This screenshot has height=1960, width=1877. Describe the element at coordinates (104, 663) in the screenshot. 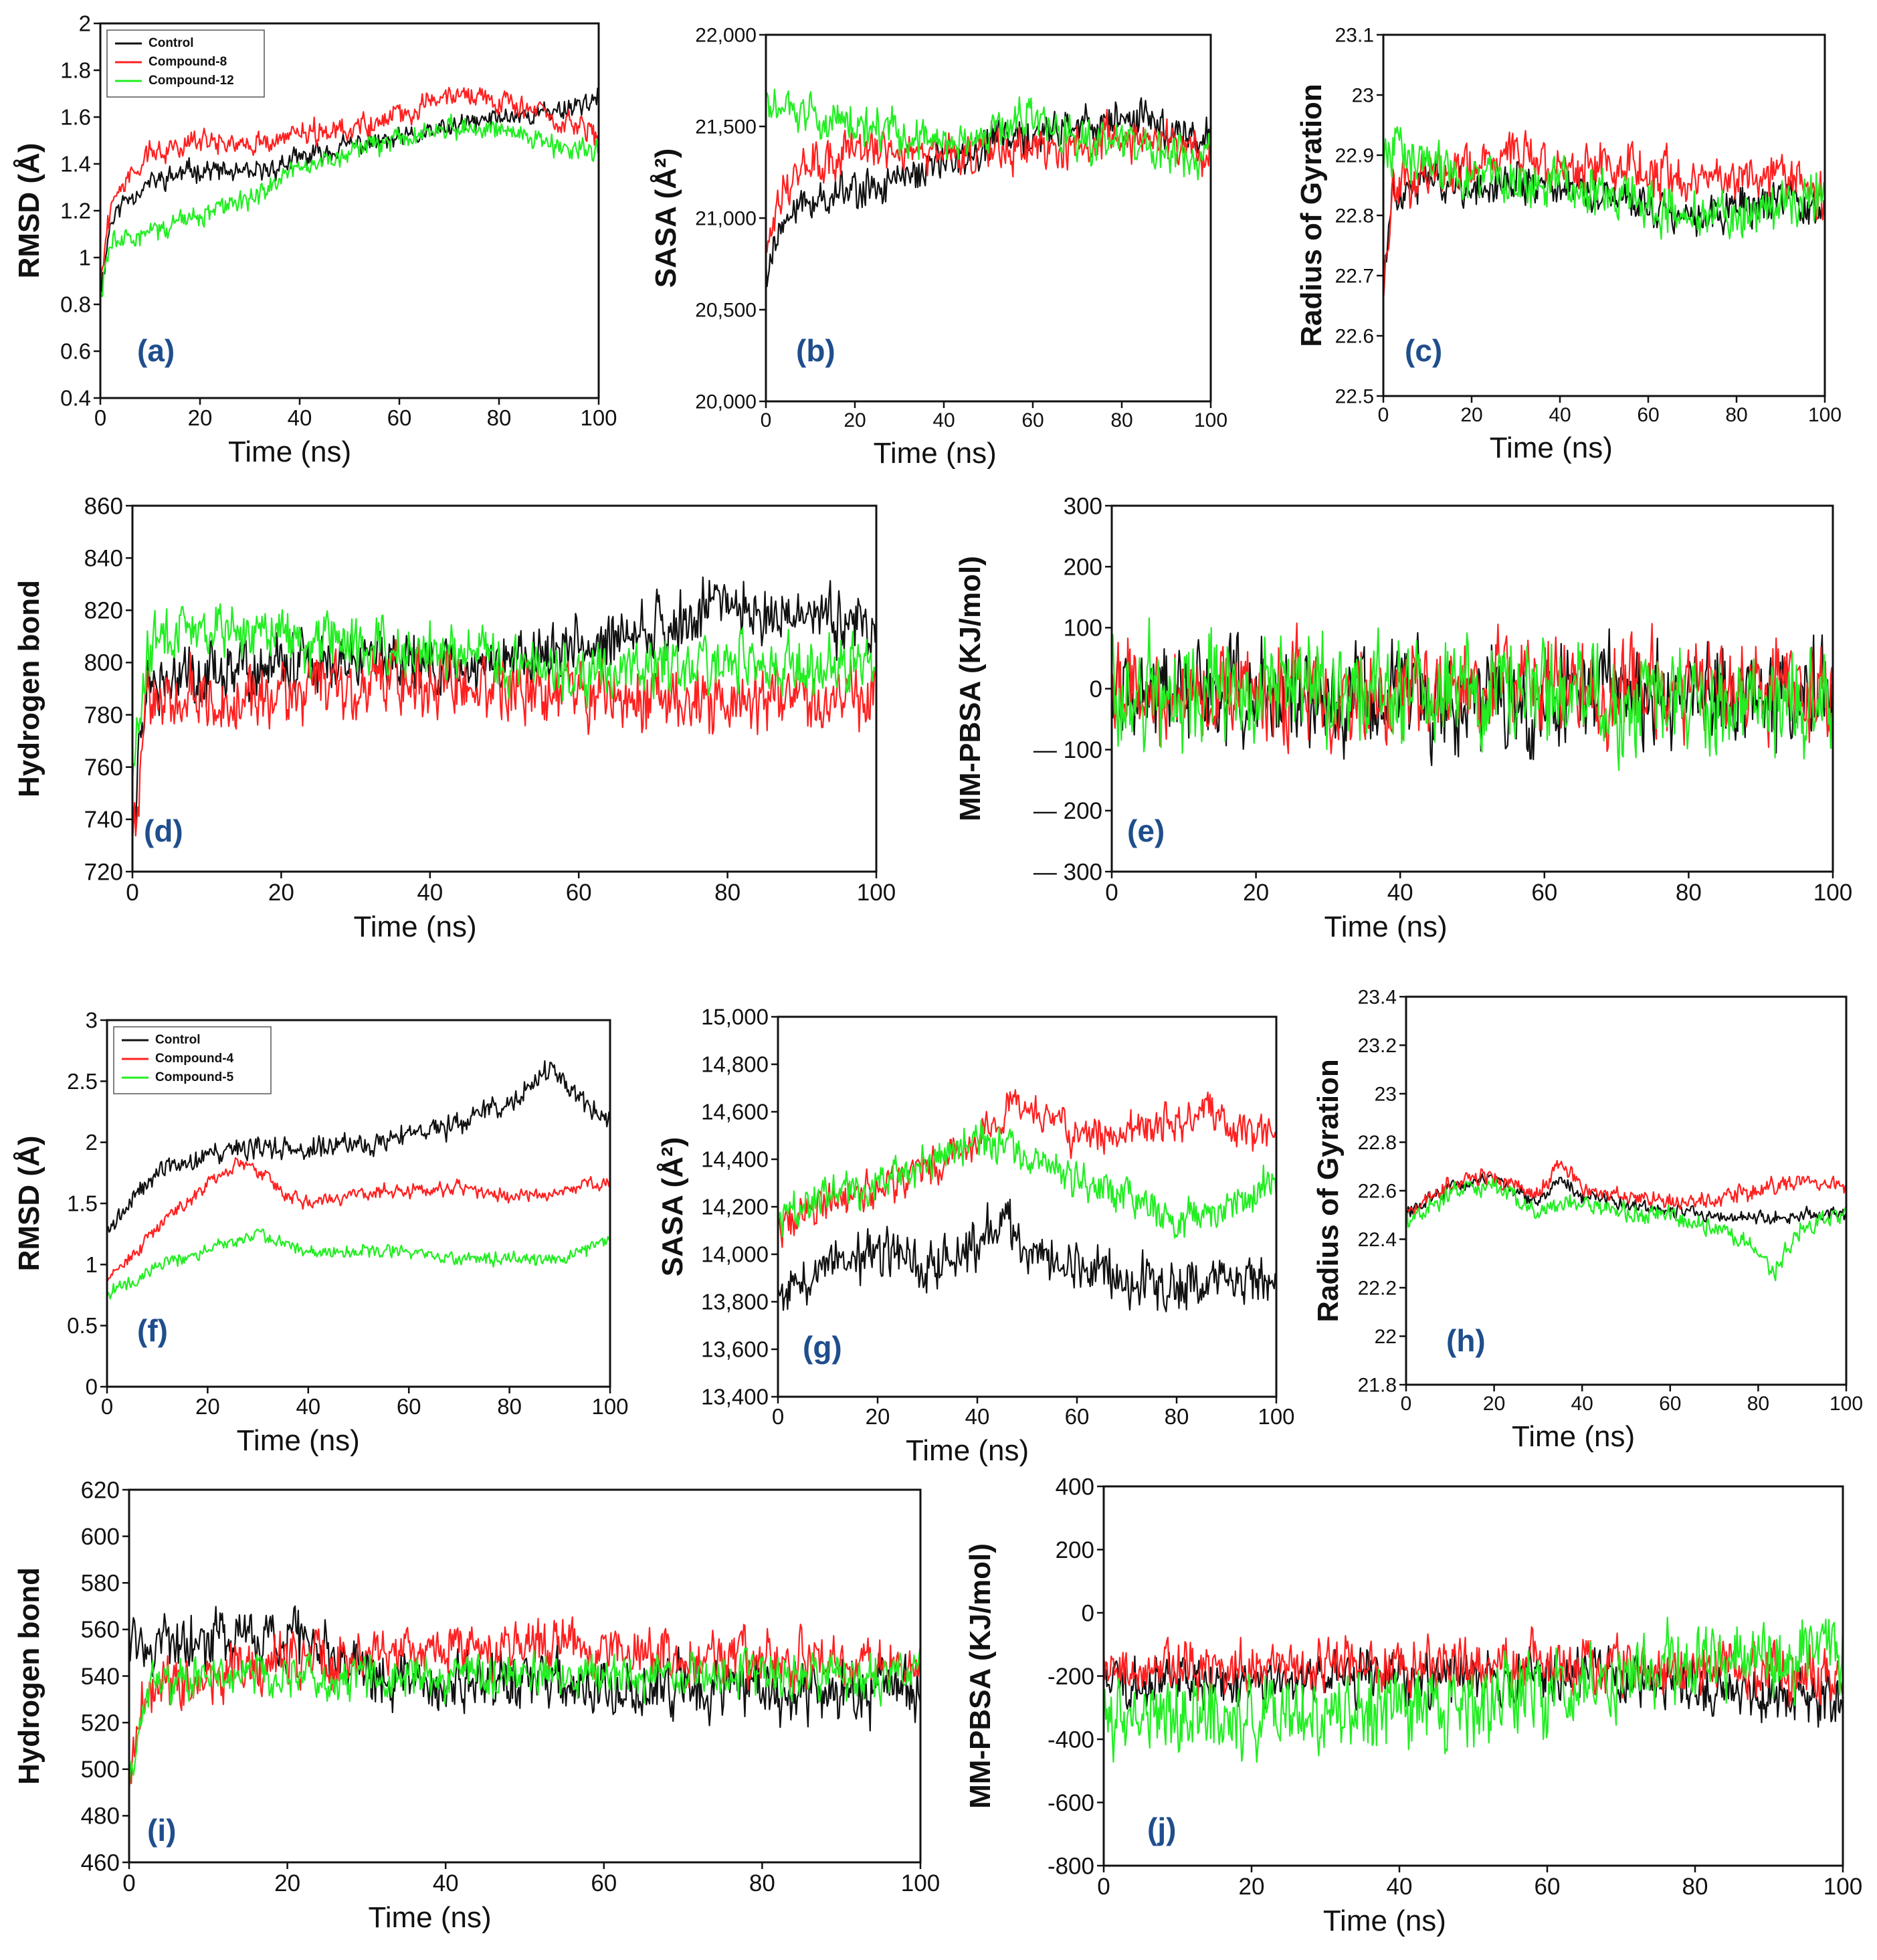

I see `y-tick-label: 800` at that location.